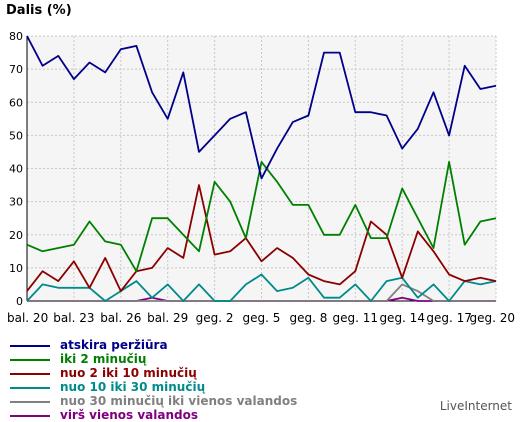 This screenshot has width=520, height=422. What do you see at coordinates (73, 318) in the screenshot?
I see `x-tick-label: bal. 23` at bounding box center [73, 318].